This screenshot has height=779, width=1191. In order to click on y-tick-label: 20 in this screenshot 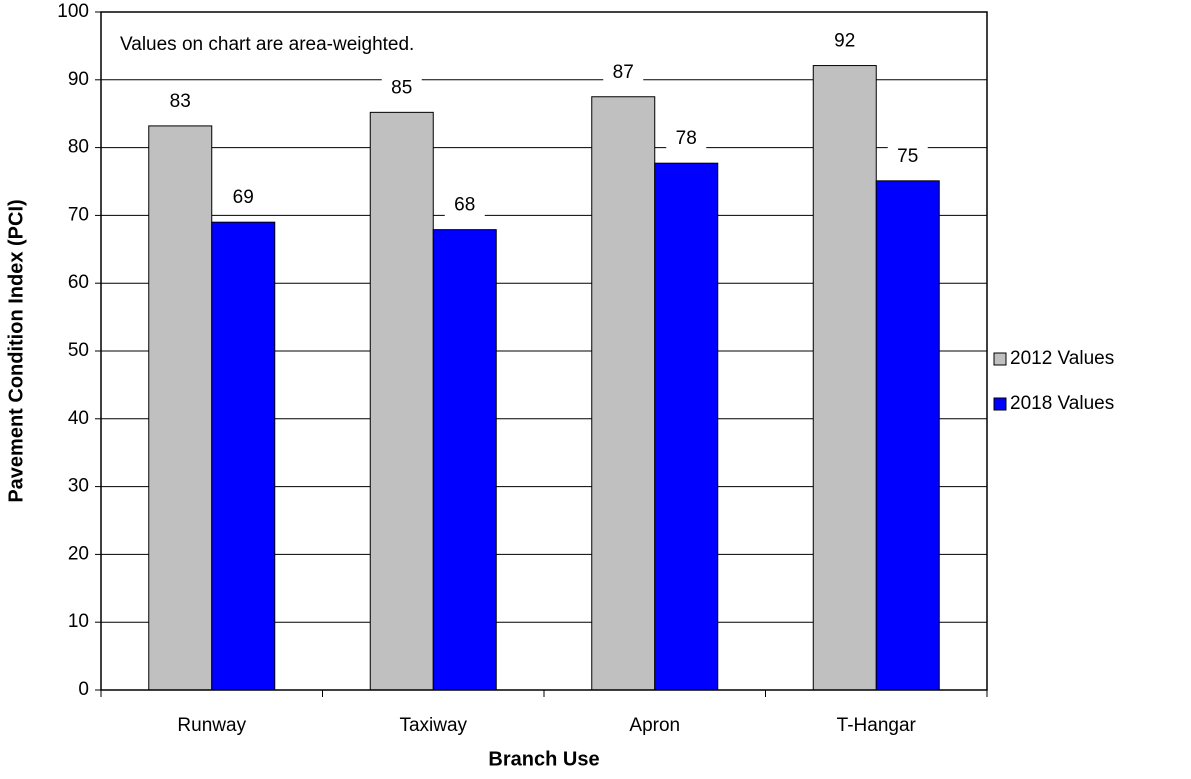, I will do `click(78, 553)`.